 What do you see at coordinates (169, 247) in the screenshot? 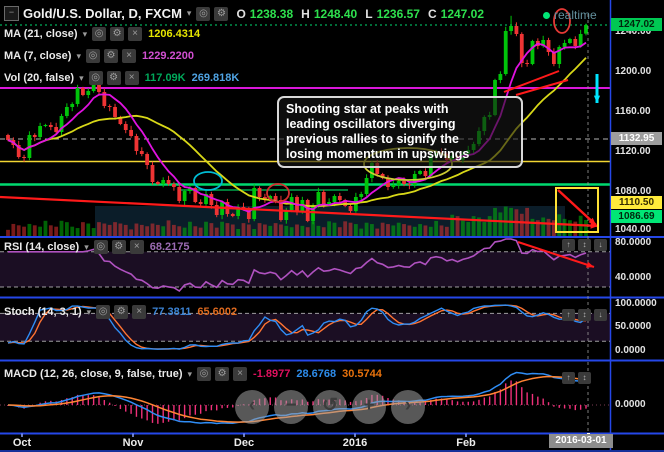
I see `rsi-value: 68.2175` at bounding box center [169, 247].